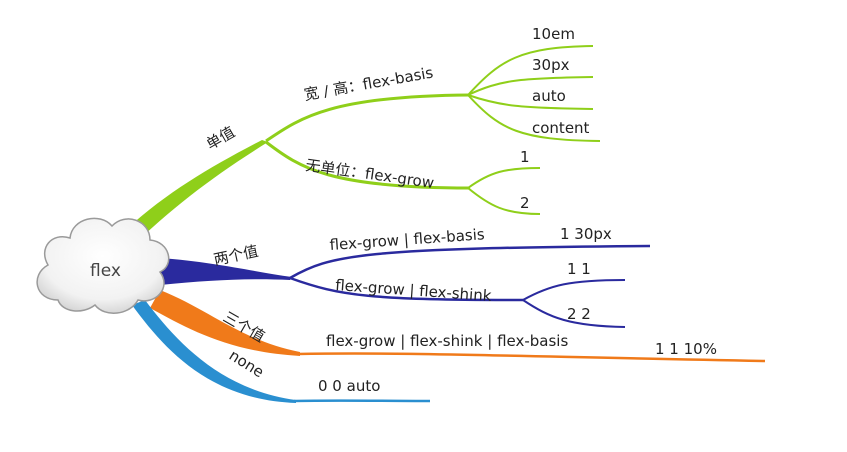  What do you see at coordinates (470, 262) in the screenshot?
I see `double-basis-connector` at bounding box center [470, 262].